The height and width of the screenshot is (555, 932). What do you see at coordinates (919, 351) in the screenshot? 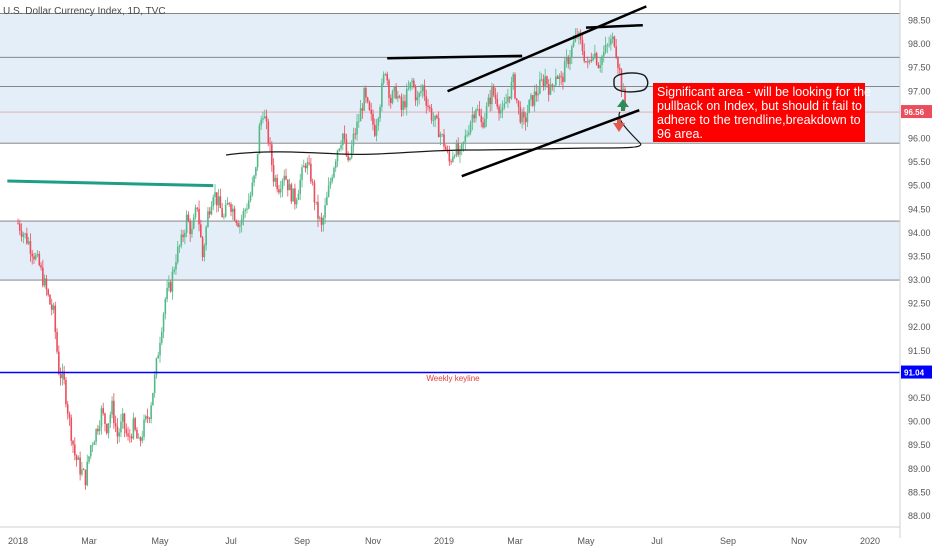
I see `y-tick-label: 91.50` at bounding box center [919, 351].